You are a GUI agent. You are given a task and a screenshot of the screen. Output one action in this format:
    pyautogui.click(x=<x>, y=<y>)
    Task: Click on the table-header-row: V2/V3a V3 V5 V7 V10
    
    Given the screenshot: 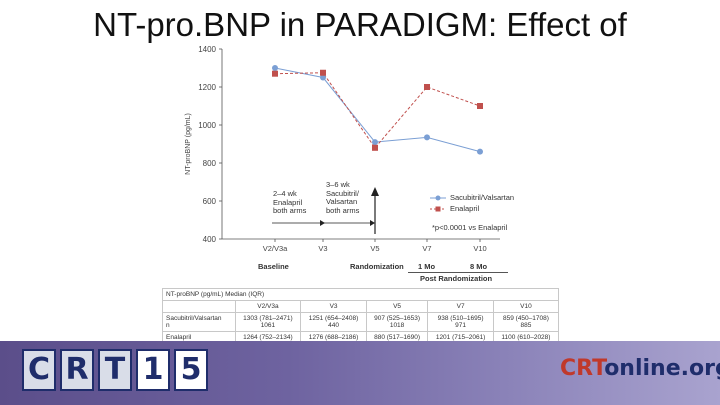 What is the action you would take?
    pyautogui.click(x=361, y=306)
    